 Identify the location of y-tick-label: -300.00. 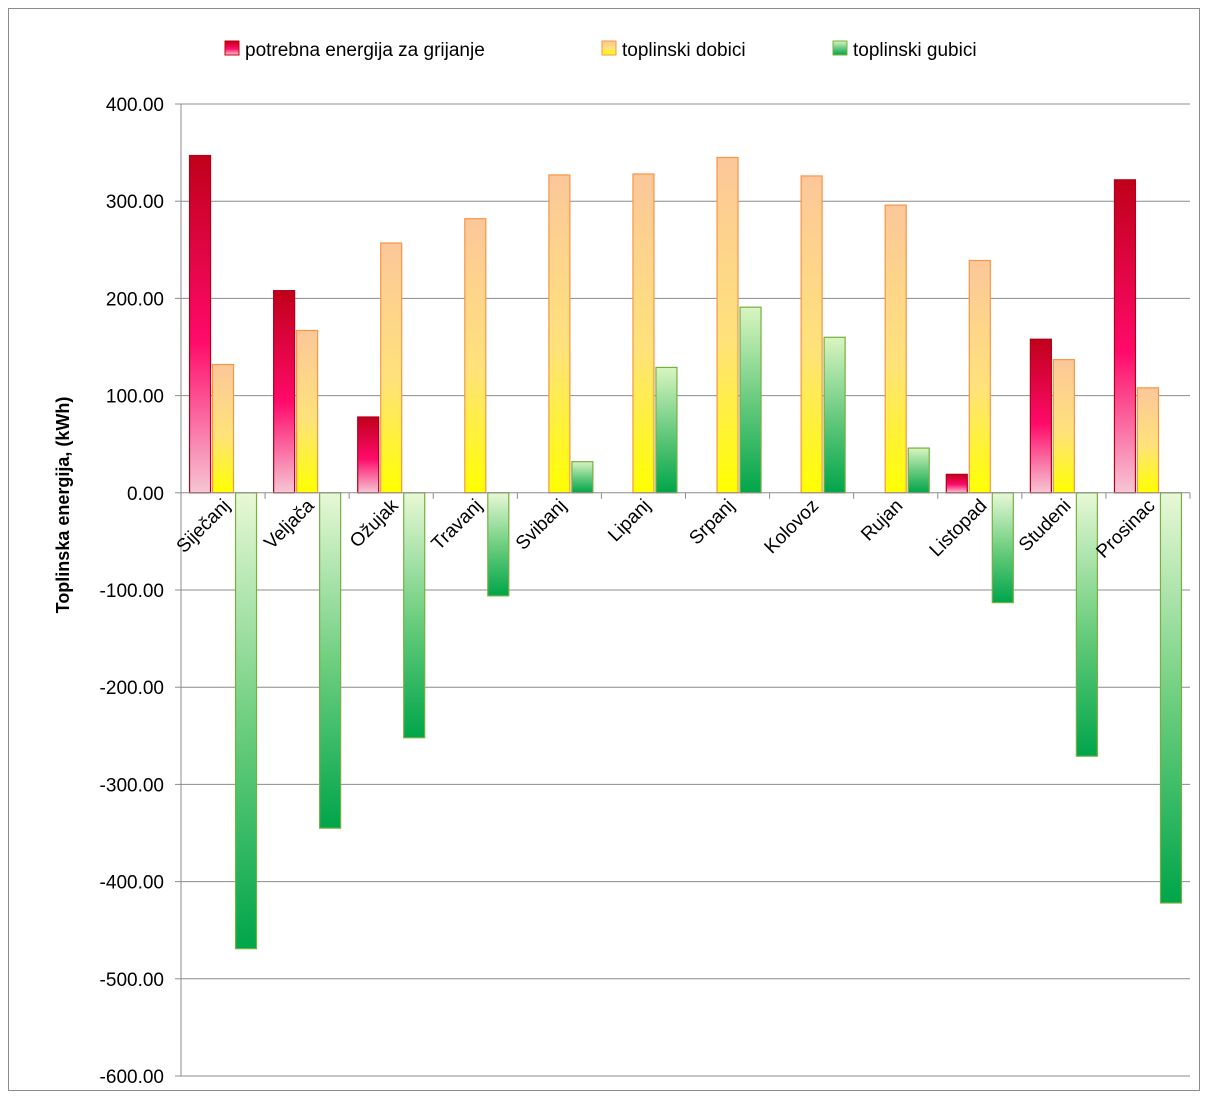
(132, 785).